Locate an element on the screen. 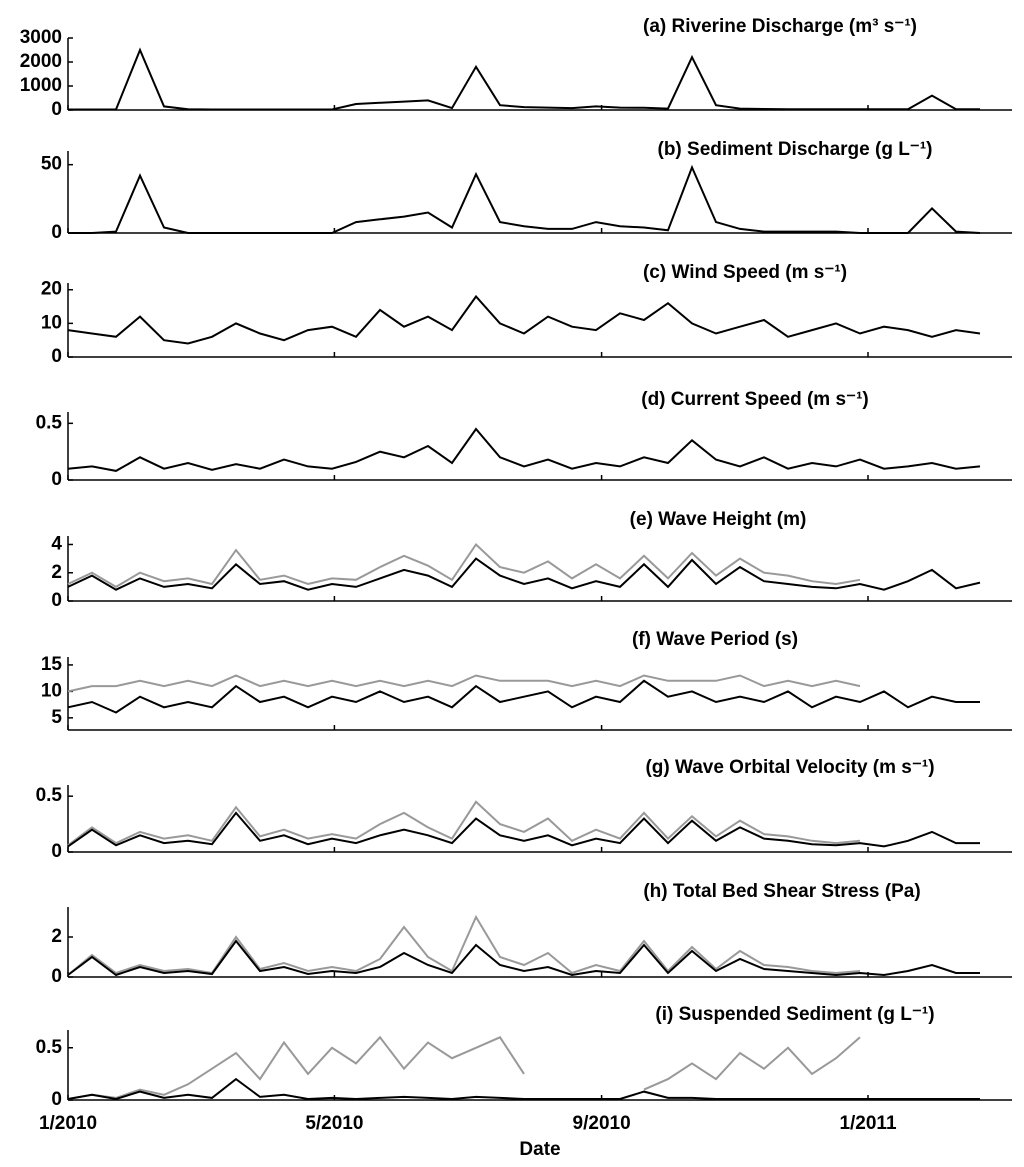  x-tick-label: 9/2010 is located at coordinates (602, 1123).